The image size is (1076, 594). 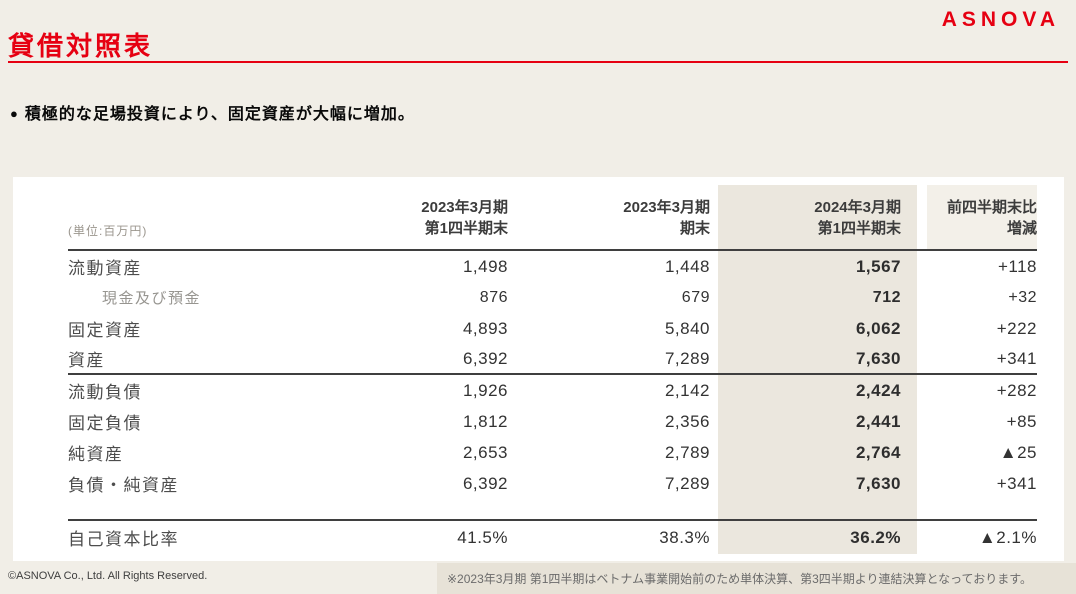 What do you see at coordinates (485, 452) in the screenshot?
I see `cell-value: 2,653` at bounding box center [485, 452].